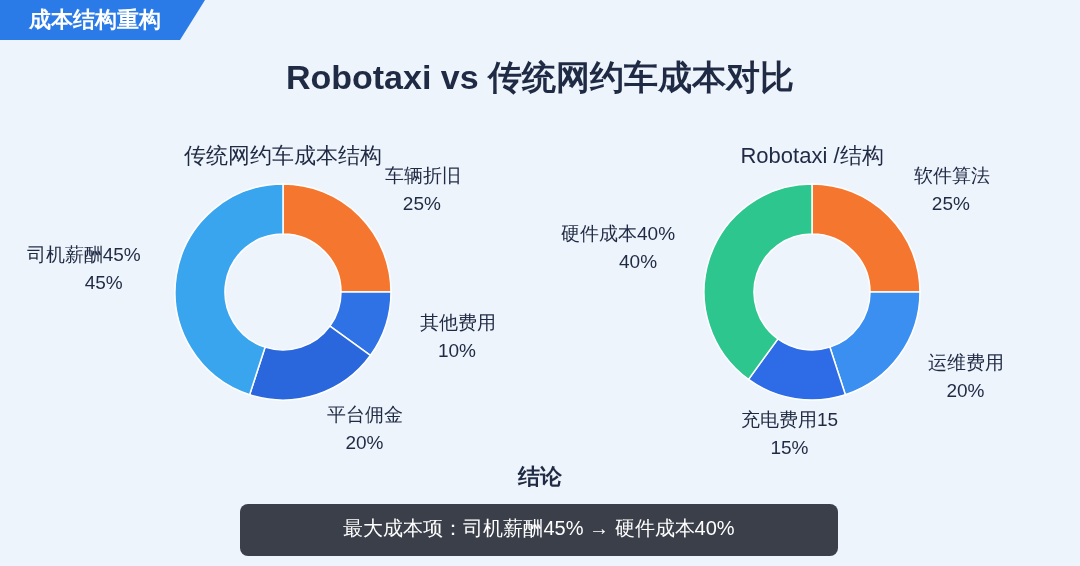 The height and width of the screenshot is (566, 1080). What do you see at coordinates (94, 19) in the screenshot?
I see `text: 成本结构重构` at bounding box center [94, 19].